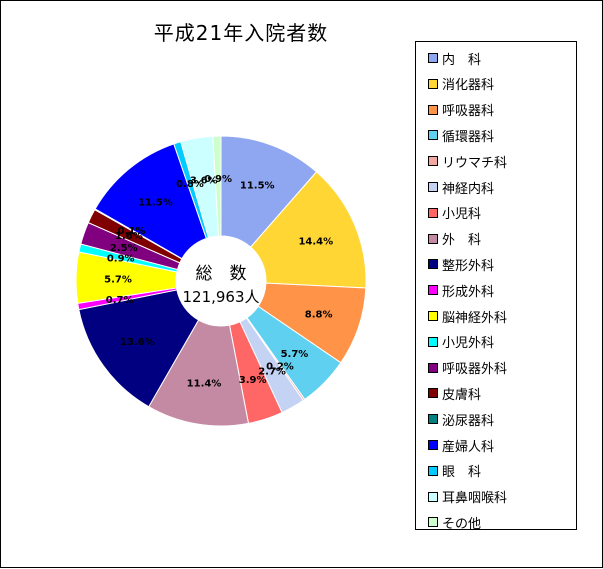 Image resolution: width=603 pixels, height=569 pixels. I want to click on slice-label-13: 2.5%, so click(124, 248).